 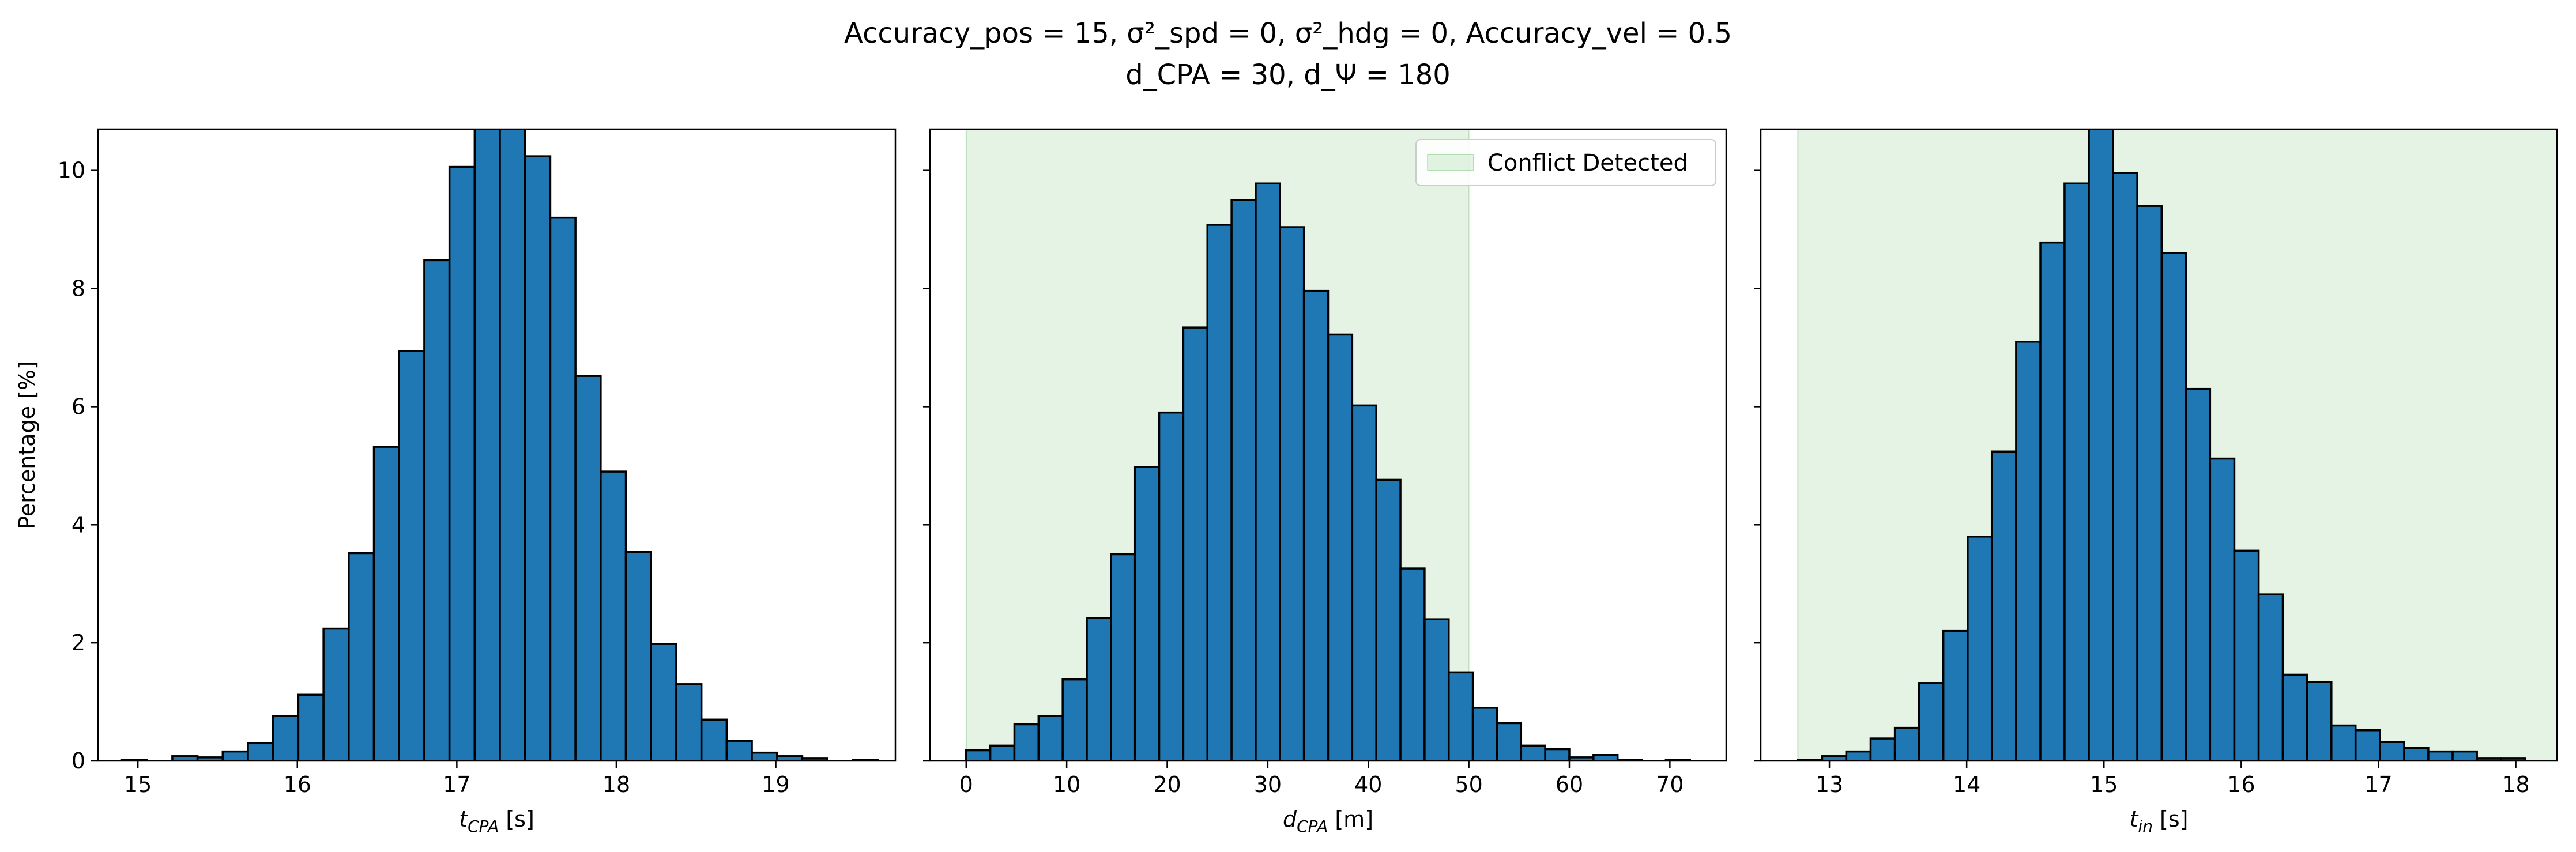 I want to click on x-tick-label: 0, so click(x=966, y=784).